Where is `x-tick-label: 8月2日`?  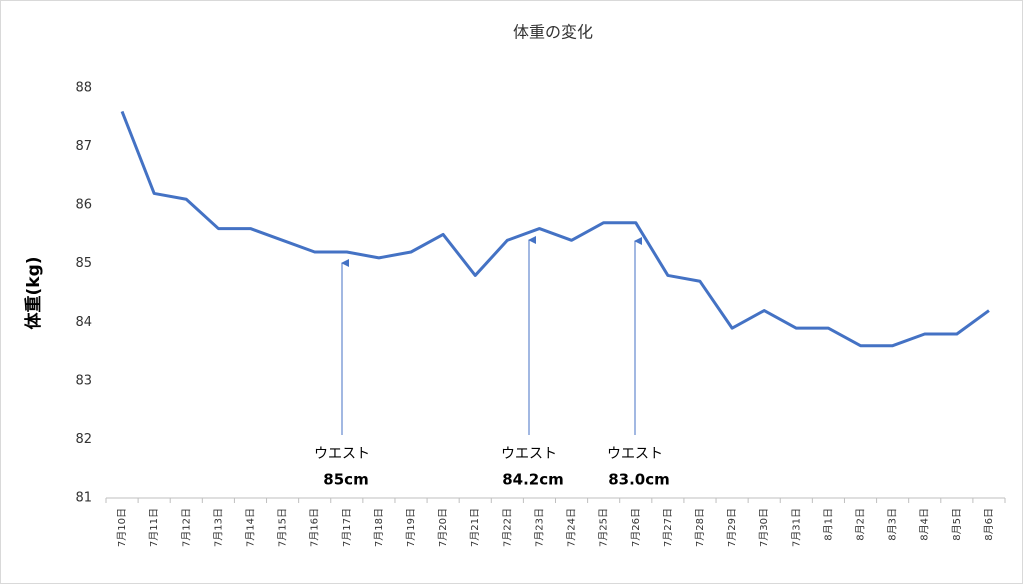
x-tick-label: 8月2日 is located at coordinates (861, 524).